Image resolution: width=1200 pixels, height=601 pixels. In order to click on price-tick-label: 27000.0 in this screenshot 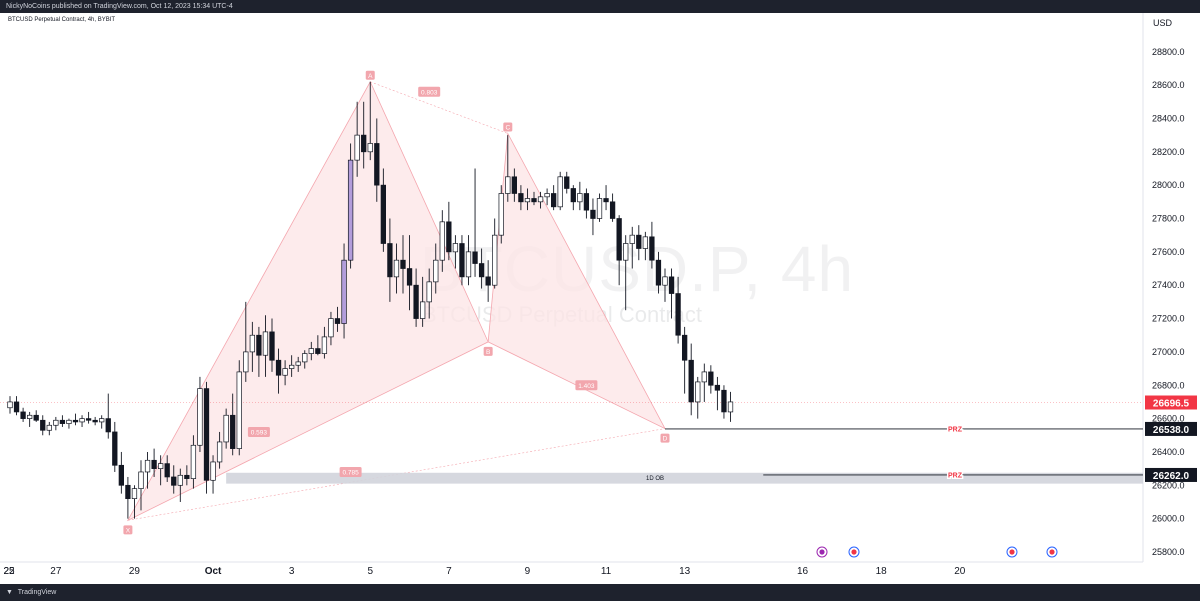, I will do `click(1168, 352)`.